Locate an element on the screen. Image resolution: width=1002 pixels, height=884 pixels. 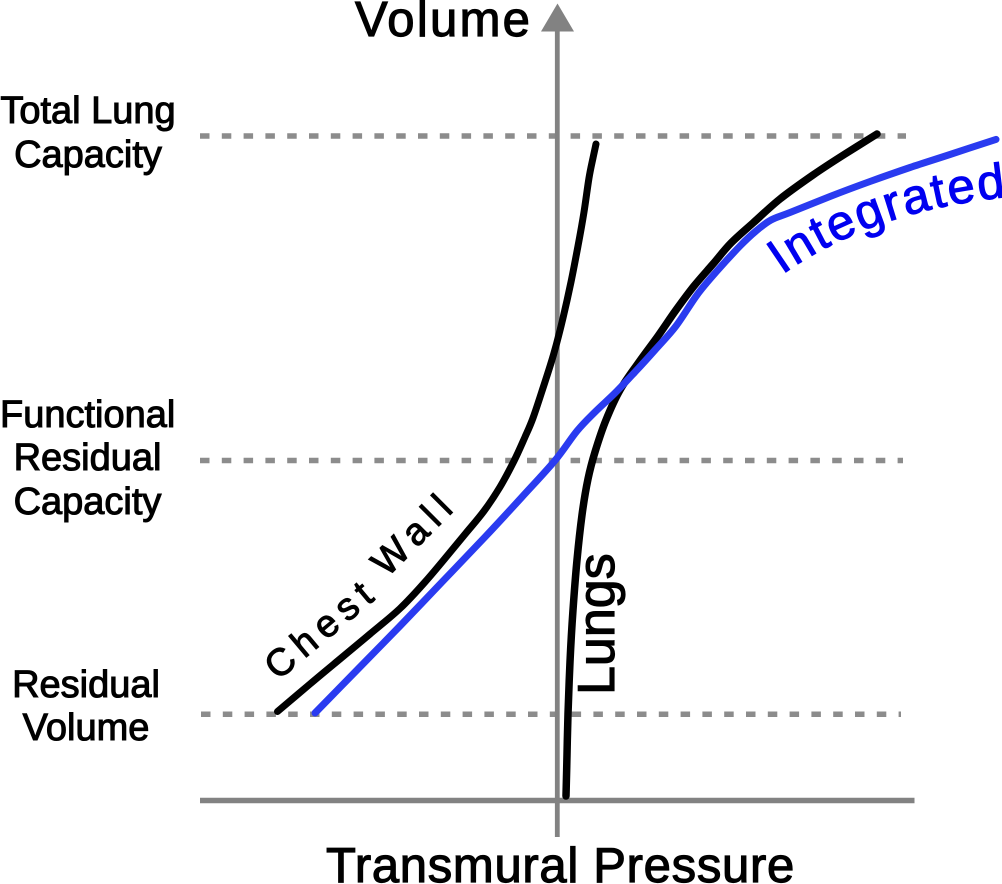
svg-text: Integrated is located at coordinates (880, 219).